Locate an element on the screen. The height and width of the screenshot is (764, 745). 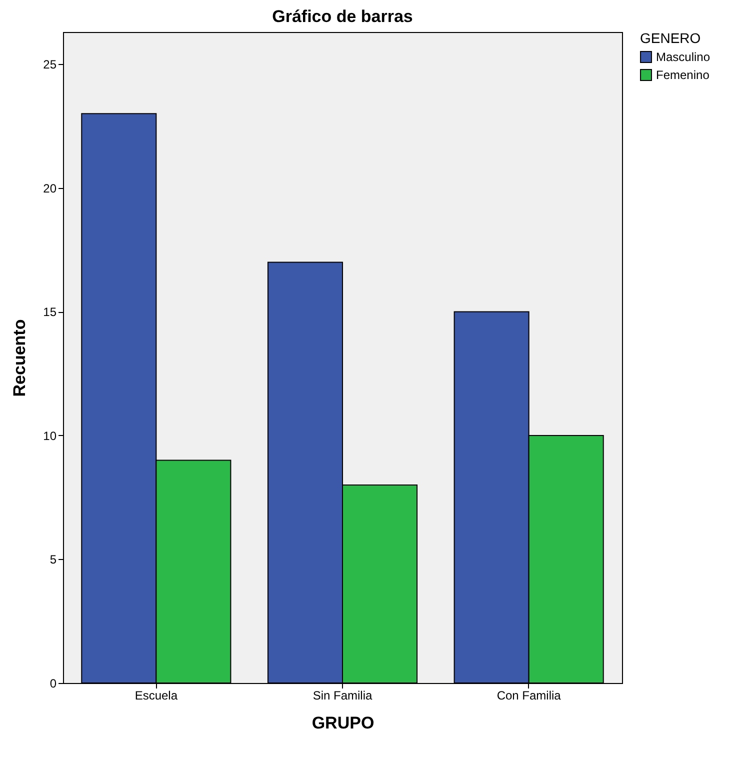
y-tick-label: 10 is located at coordinates (50, 435).